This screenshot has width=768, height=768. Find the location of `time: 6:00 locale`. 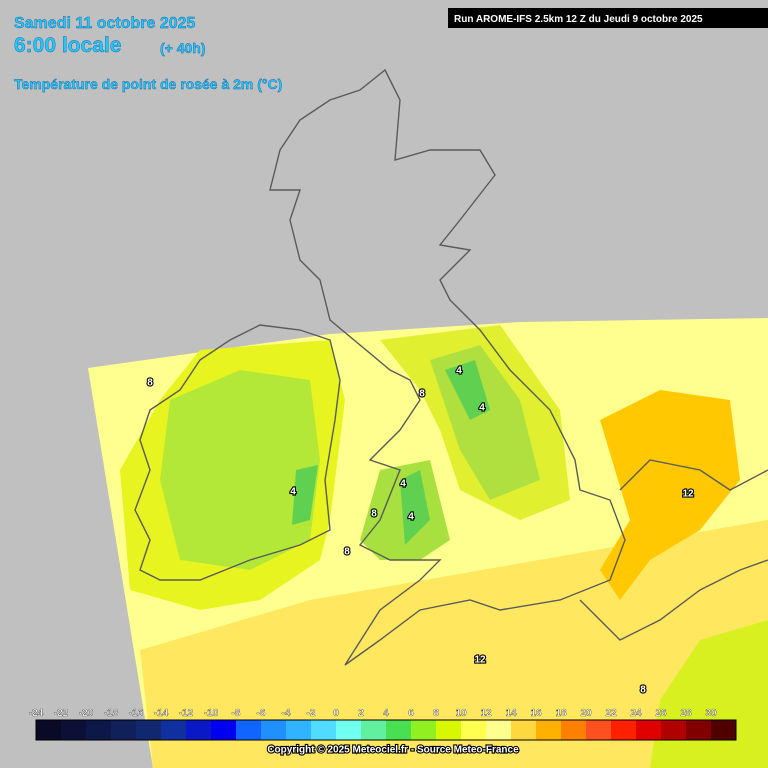

time: 6:00 locale is located at coordinates (67, 45).